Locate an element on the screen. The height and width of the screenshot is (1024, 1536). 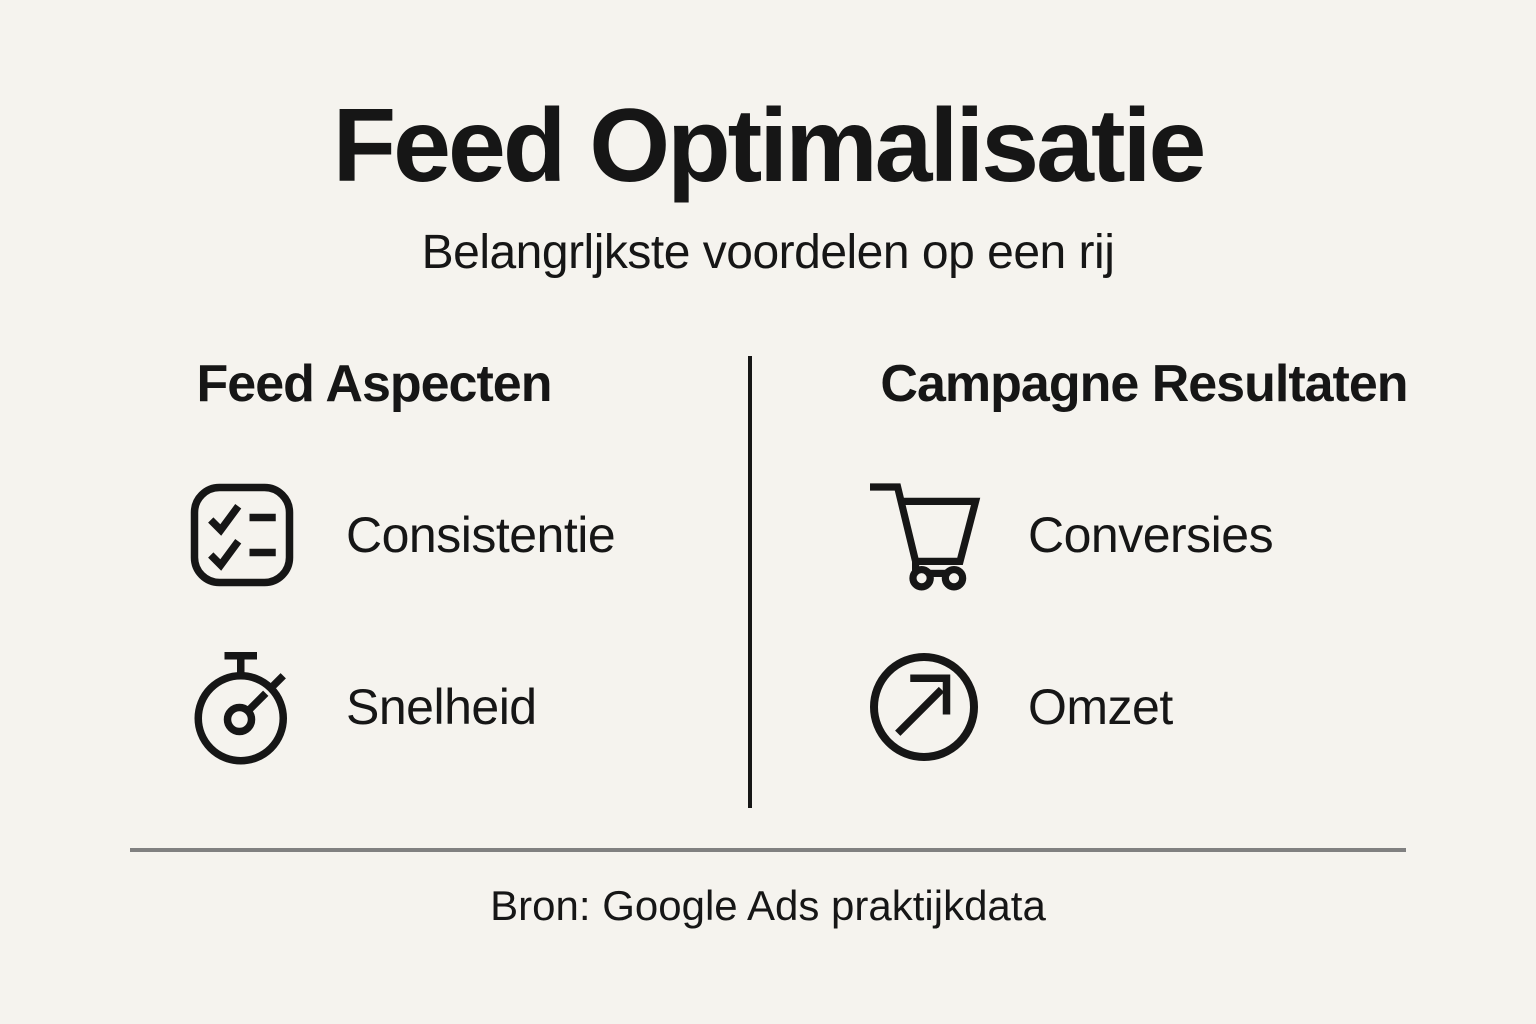
vertical-divider is located at coordinates (750, 582).